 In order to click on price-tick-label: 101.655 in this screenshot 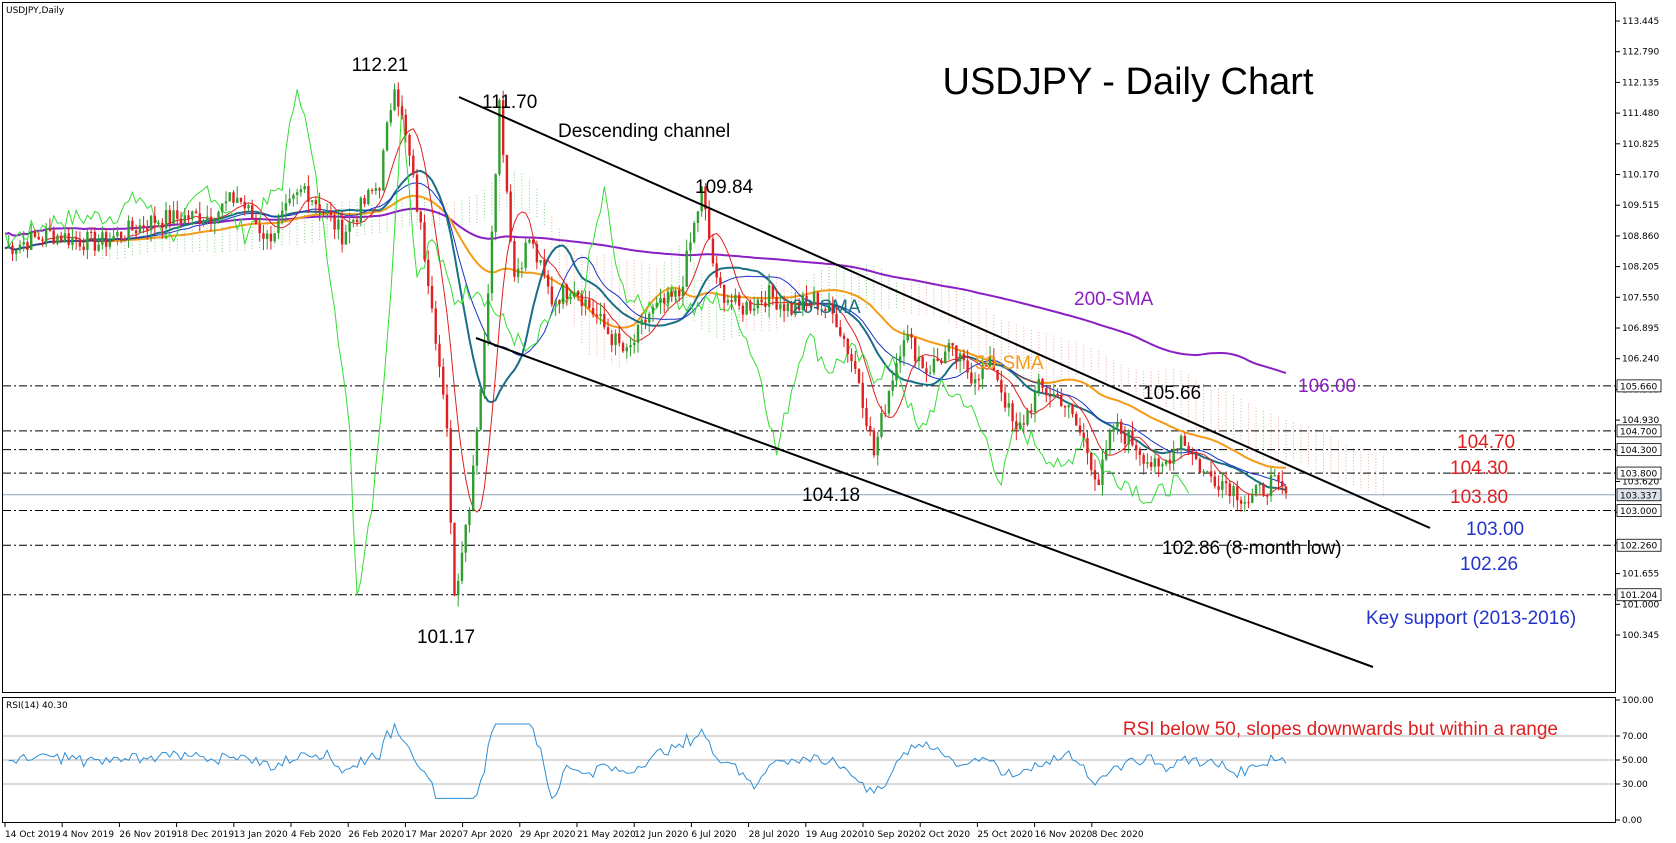, I will do `click(1640, 575)`.